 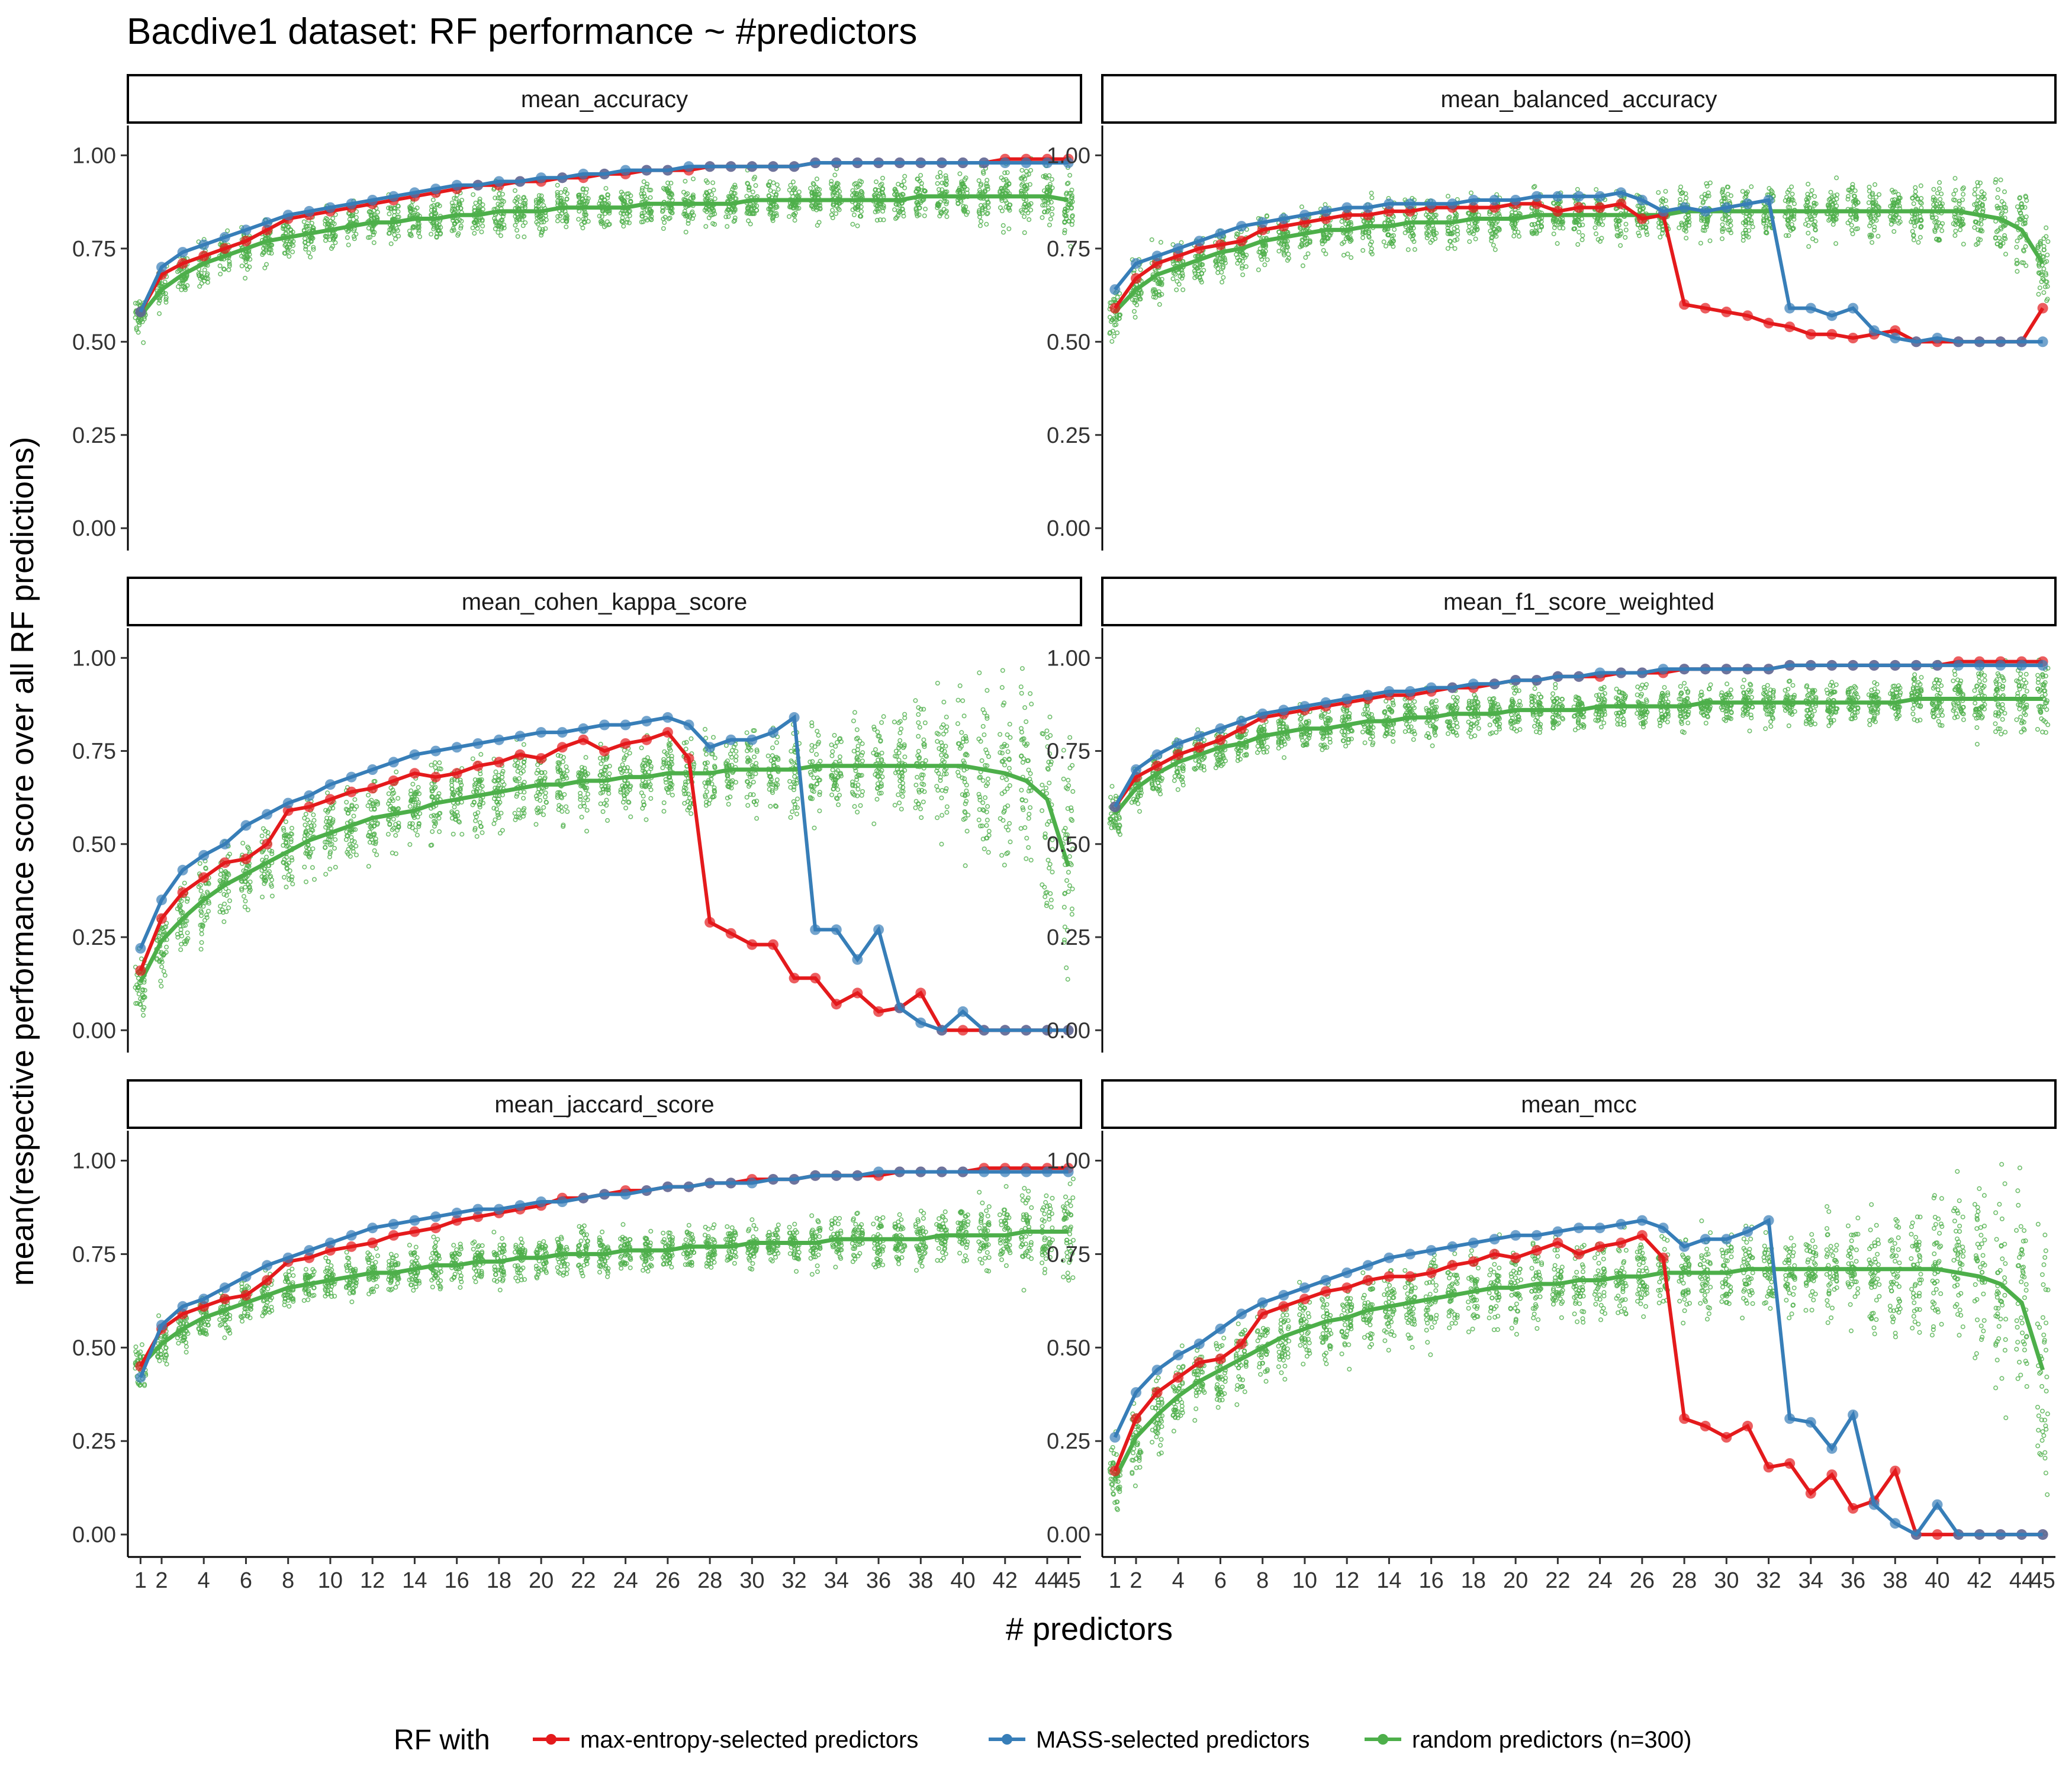 I want to click on y-tick-label: 0.50, so click(x=94, y=844).